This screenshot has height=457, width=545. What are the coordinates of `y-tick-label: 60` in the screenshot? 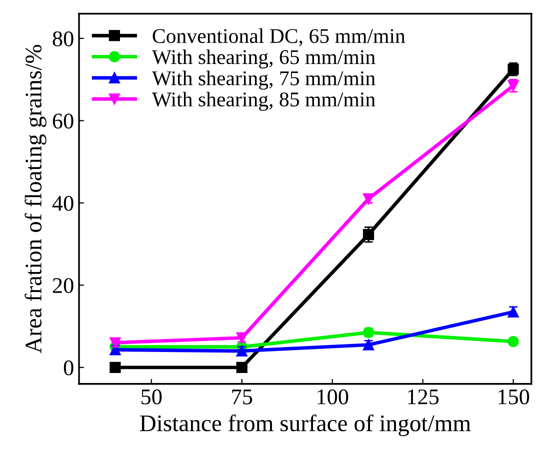 It's located at (63, 121).